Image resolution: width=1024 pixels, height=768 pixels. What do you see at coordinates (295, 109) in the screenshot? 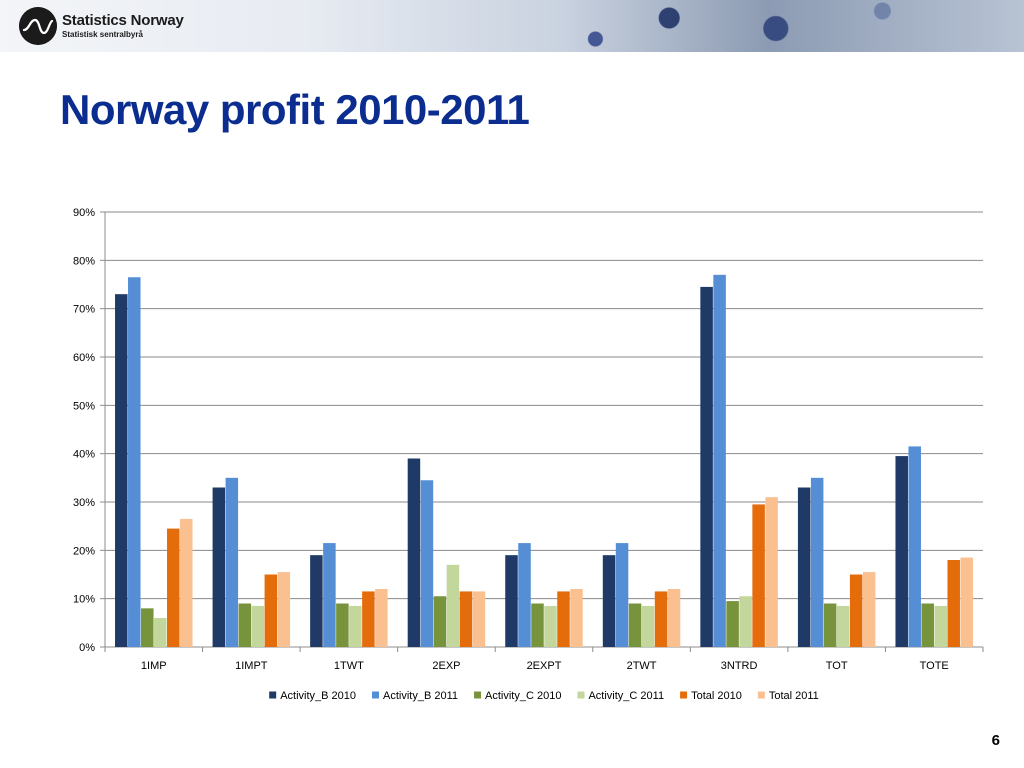
I see `page-title: Norway profit 2010-2011` at bounding box center [295, 109].